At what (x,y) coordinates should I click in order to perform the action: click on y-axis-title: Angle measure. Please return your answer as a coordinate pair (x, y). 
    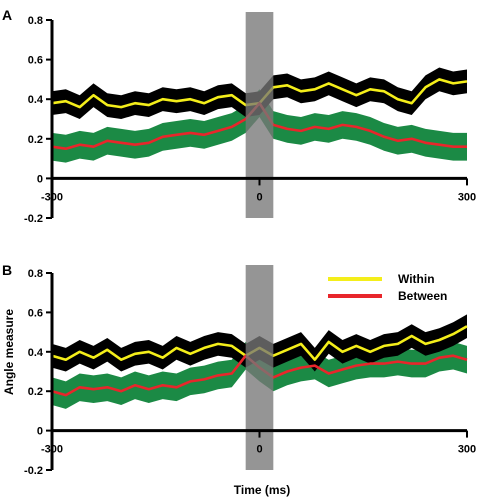
    Looking at the image, I should click on (9, 352).